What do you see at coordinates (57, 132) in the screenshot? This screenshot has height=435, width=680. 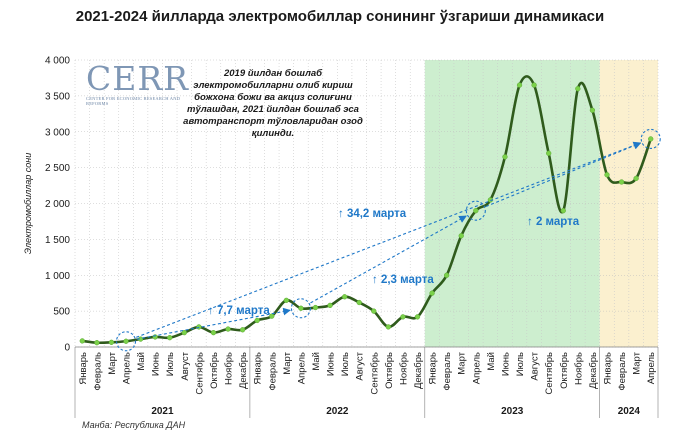 I see `y-tick-label: 3 000` at bounding box center [57, 132].